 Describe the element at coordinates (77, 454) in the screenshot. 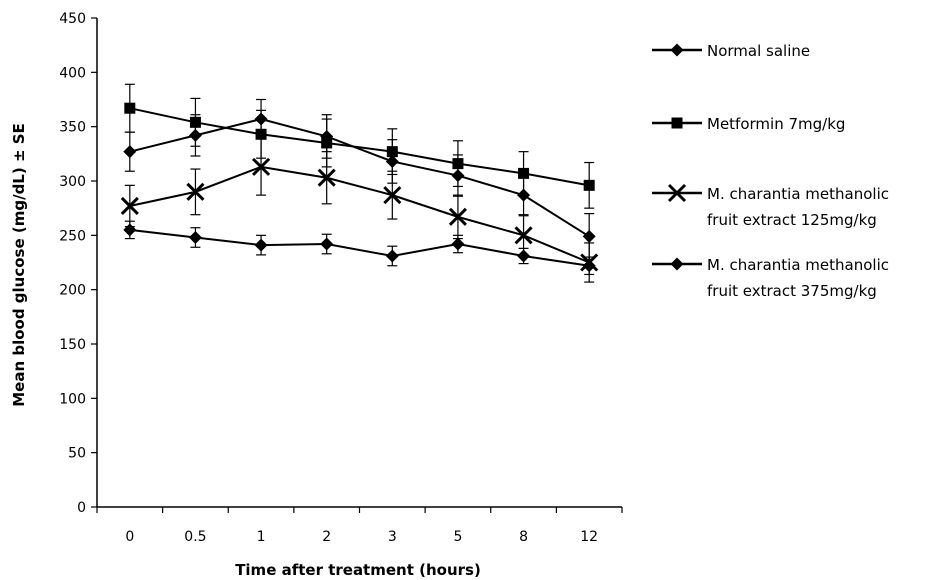

I see `y-tick-label: 50` at that location.